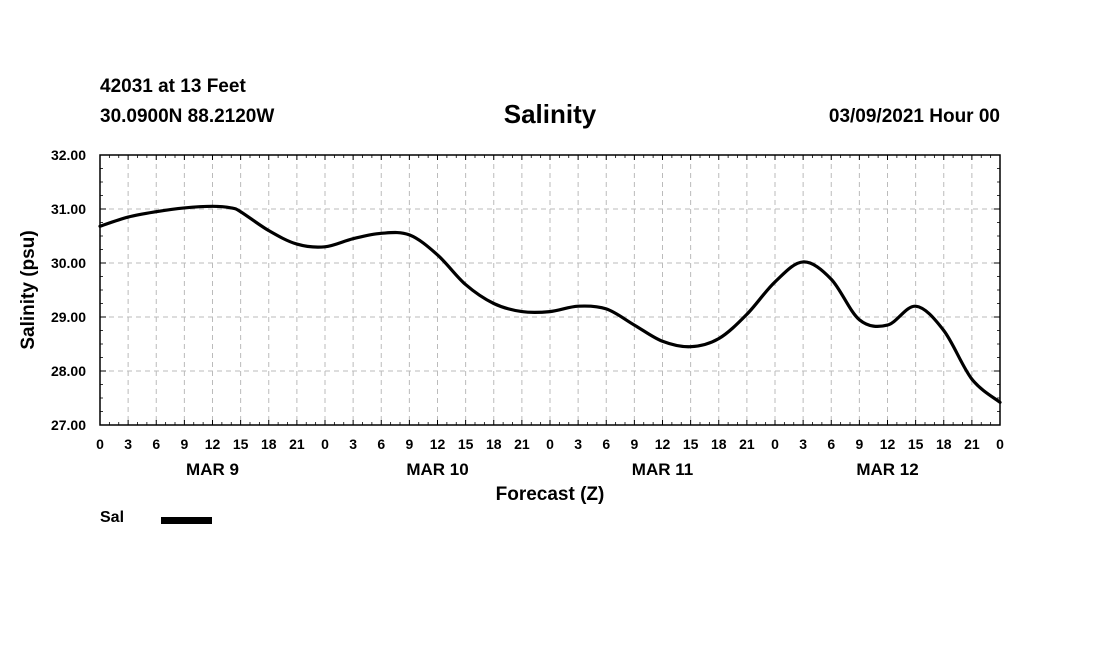 Image resolution: width=1100 pixels, height=650 pixels. Describe the element at coordinates (68, 371) in the screenshot. I see `y-tick-label: 28.00` at that location.